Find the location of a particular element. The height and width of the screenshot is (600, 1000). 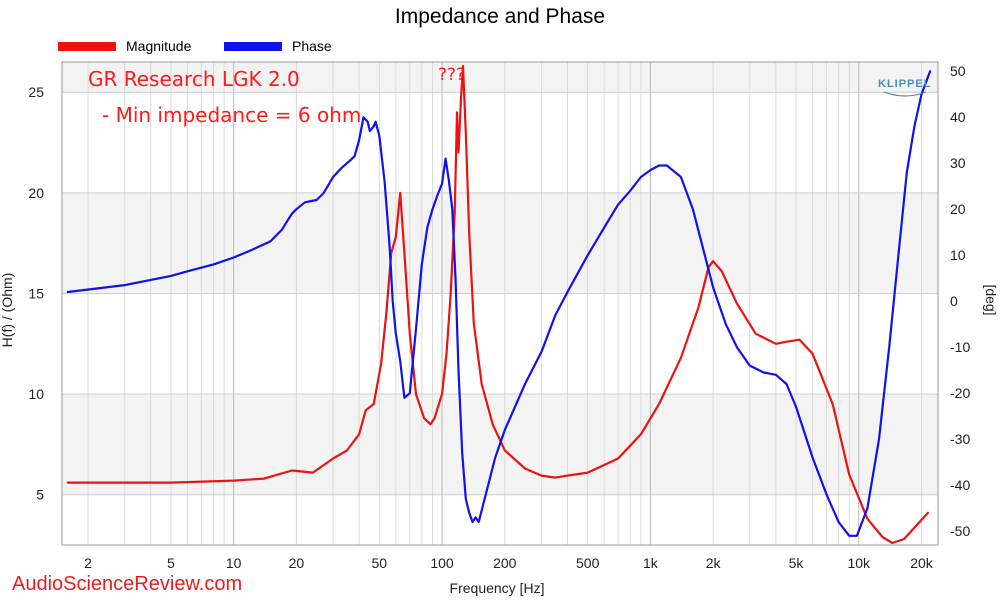

klippel-logo: KLIPPEL is located at coordinates (904, 87).